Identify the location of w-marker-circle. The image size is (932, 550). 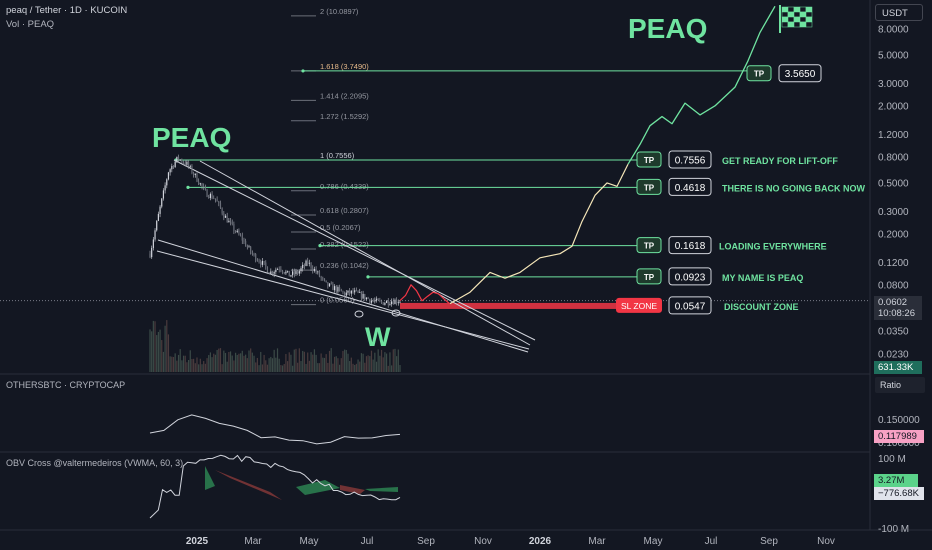
(359, 314).